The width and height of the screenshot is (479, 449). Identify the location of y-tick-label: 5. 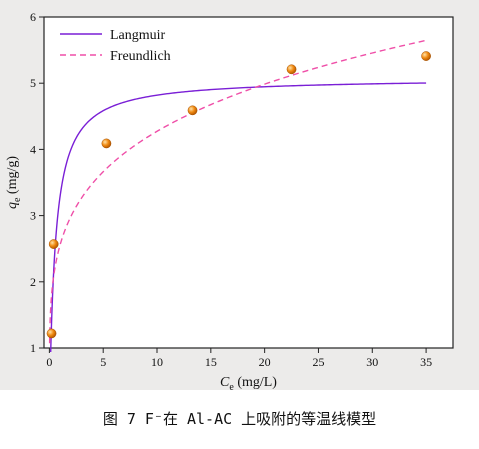
(33, 83).